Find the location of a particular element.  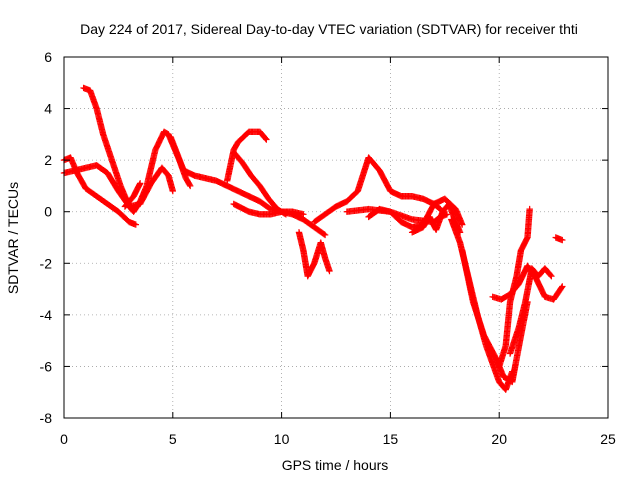

y-tick-label: 6 is located at coordinates (48, 57).